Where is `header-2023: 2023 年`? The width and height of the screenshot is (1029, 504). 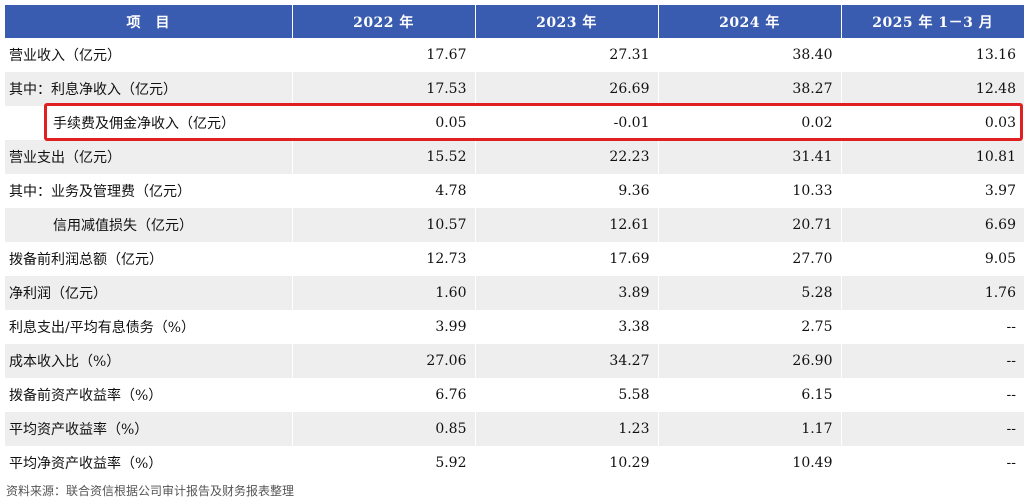 header-2023: 2023 年 is located at coordinates (567, 21).